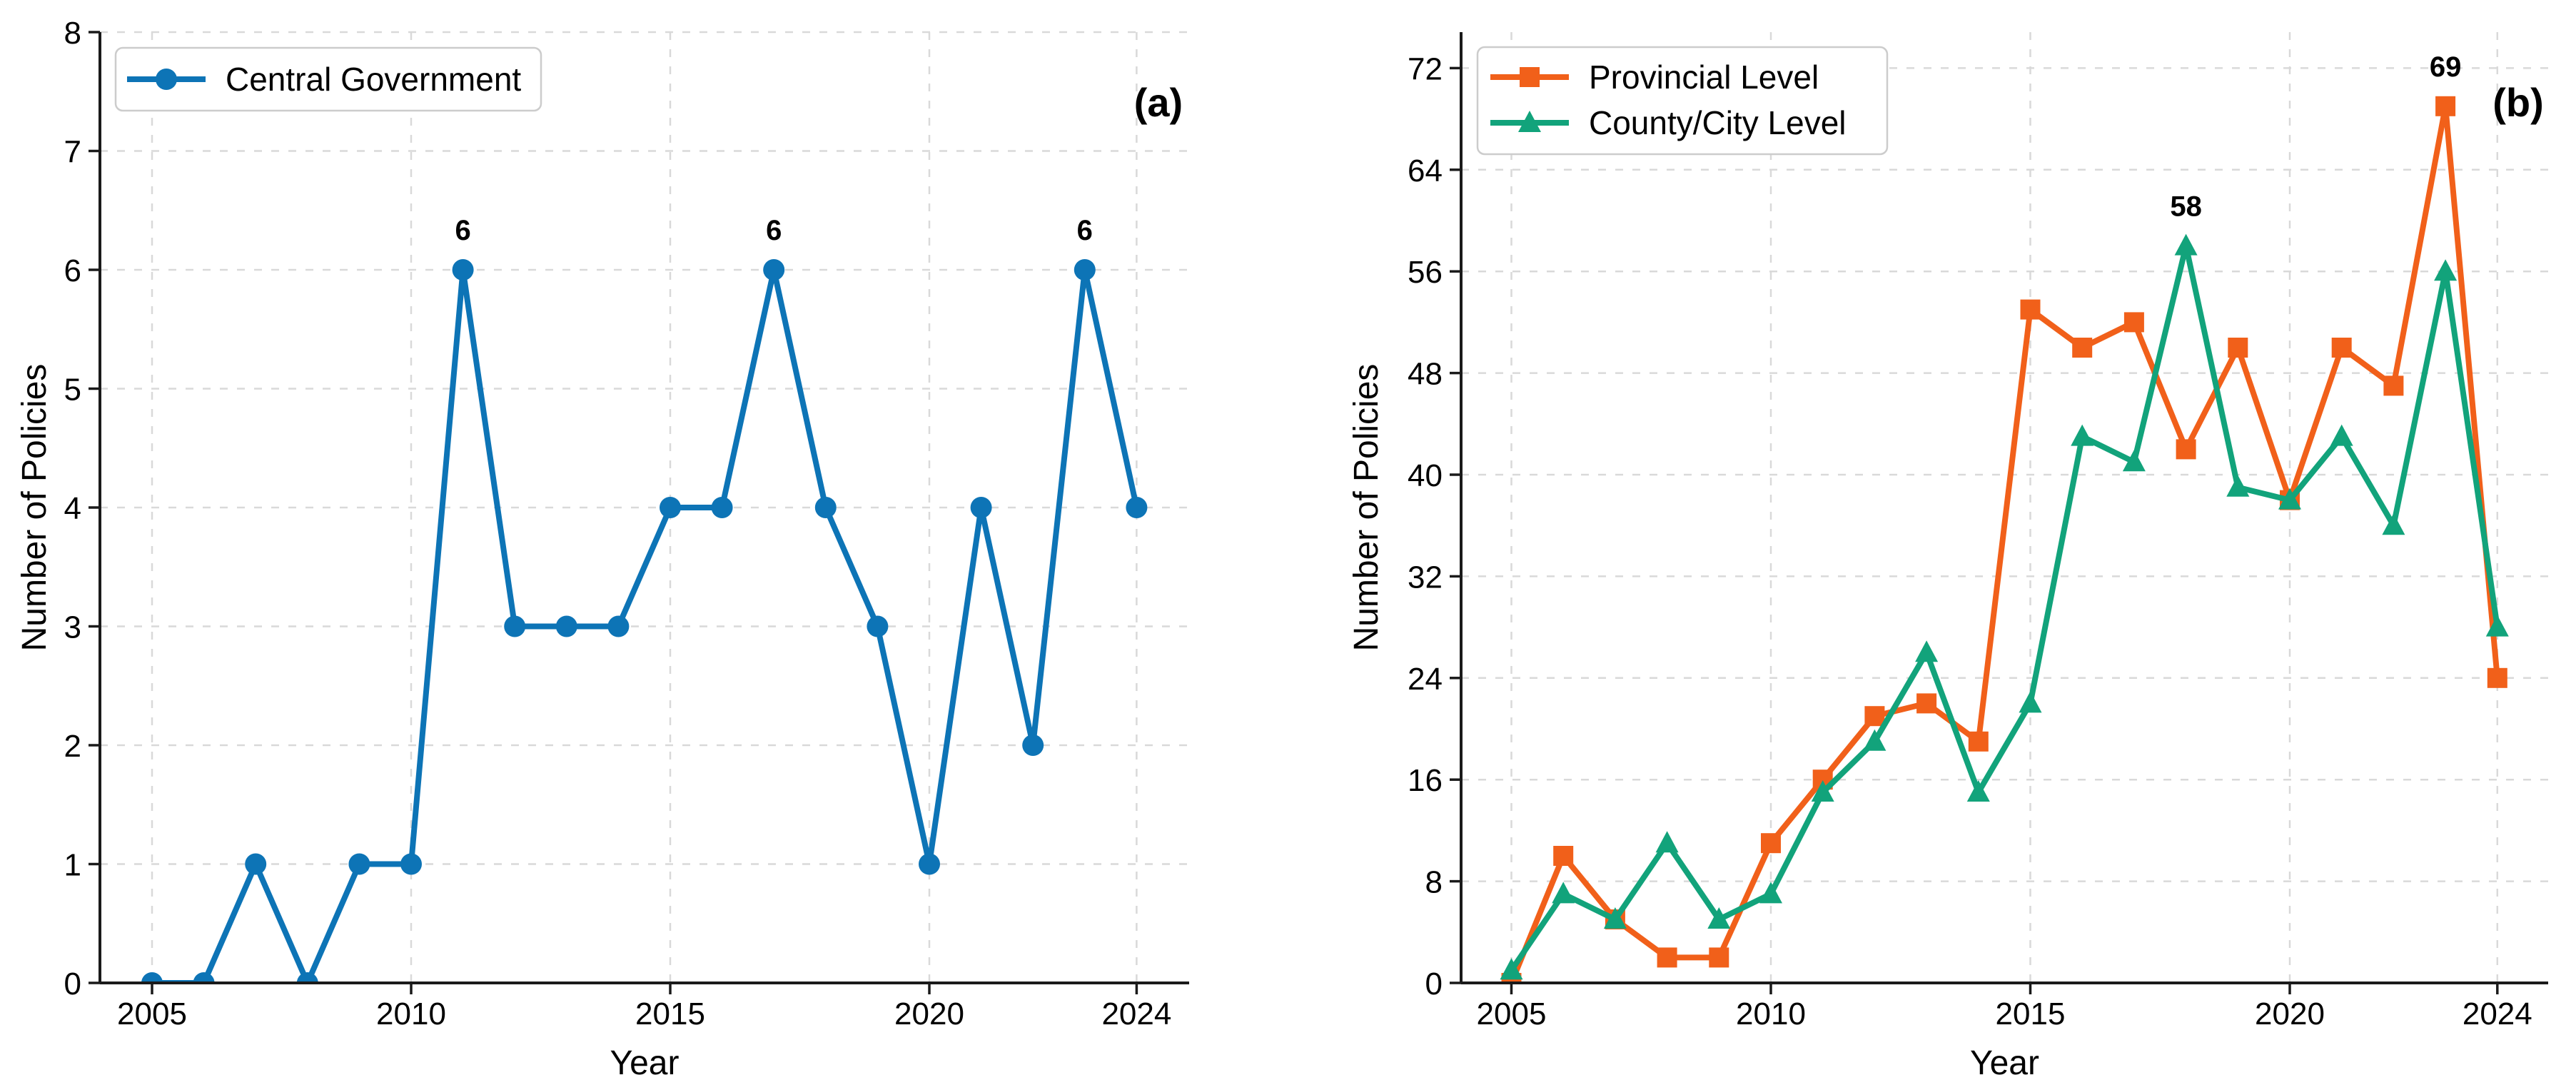  What do you see at coordinates (72, 627) in the screenshot?
I see `y-tick-label: 3` at bounding box center [72, 627].